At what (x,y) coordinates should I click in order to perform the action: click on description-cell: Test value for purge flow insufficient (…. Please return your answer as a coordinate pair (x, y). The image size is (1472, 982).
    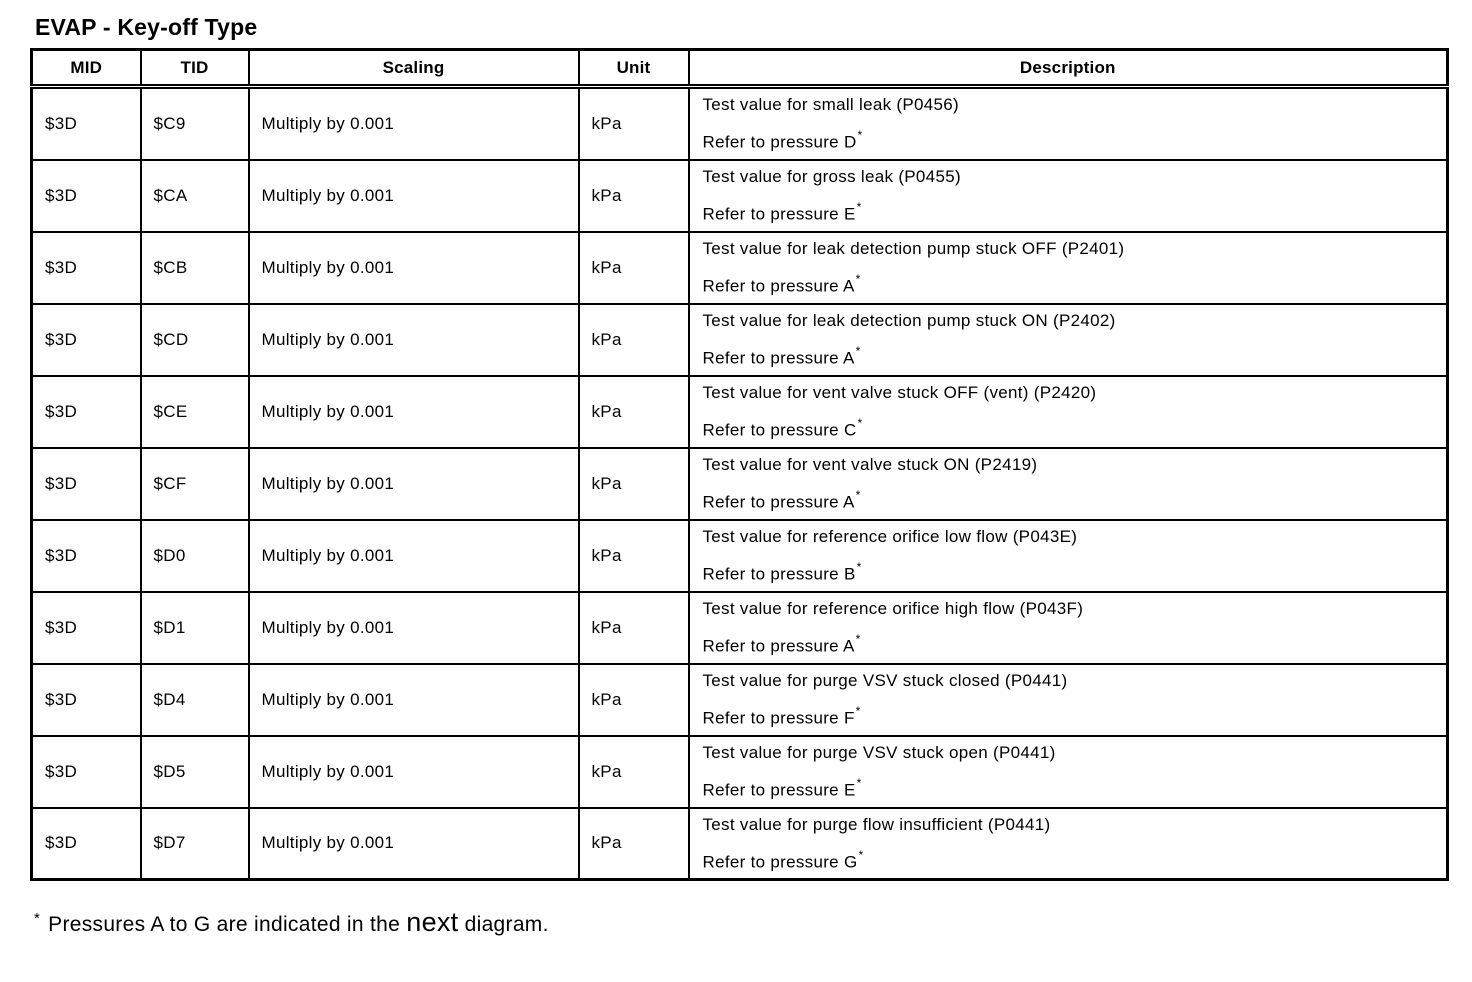
    Looking at the image, I should click on (1068, 843).